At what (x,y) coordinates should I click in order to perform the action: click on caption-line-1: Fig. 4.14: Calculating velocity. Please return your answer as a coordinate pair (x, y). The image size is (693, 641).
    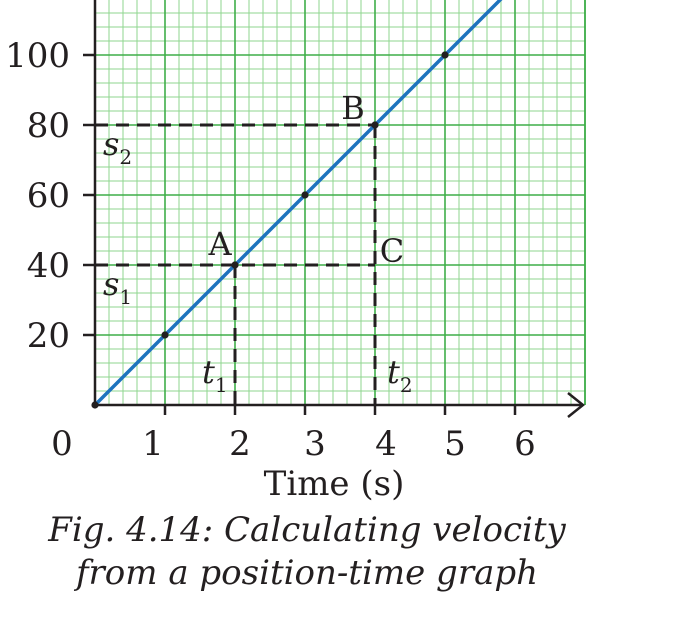
    Looking at the image, I should click on (306, 530).